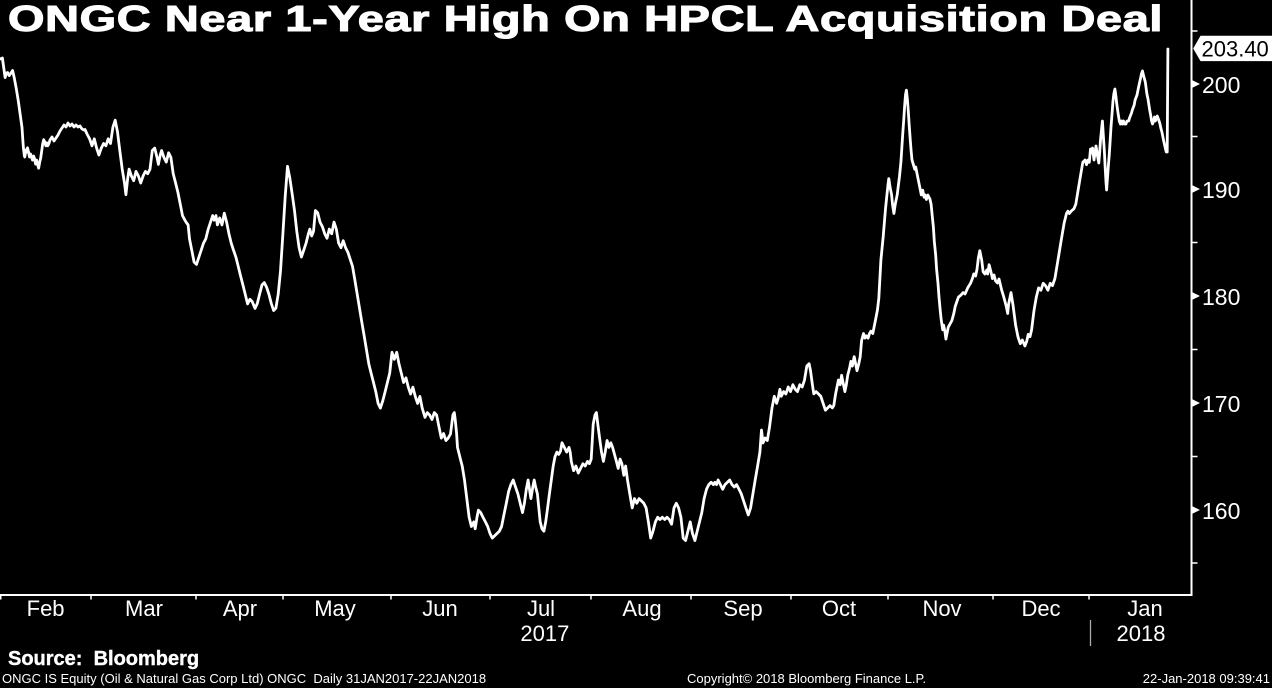  What do you see at coordinates (240, 608) in the screenshot?
I see `svg-text: Apr` at bounding box center [240, 608].